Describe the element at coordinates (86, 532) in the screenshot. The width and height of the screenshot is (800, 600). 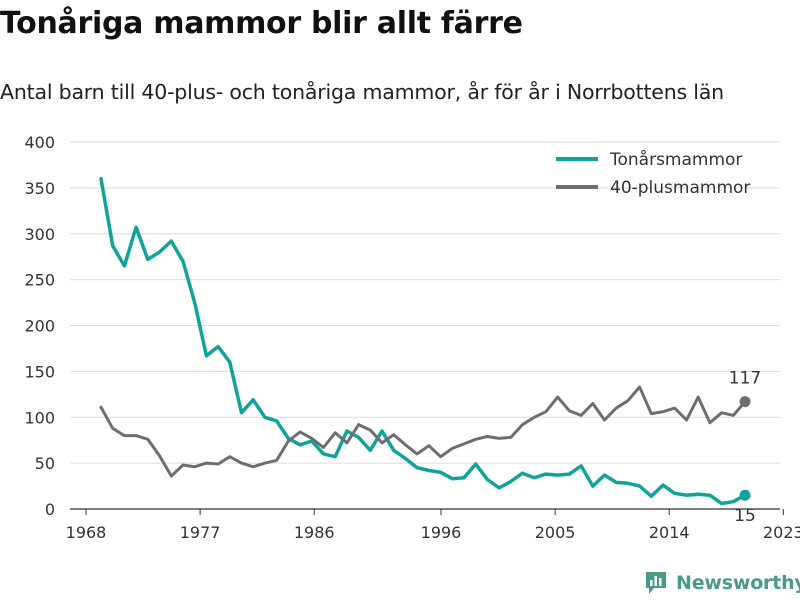
I see `x-tick-label: 1968` at that location.